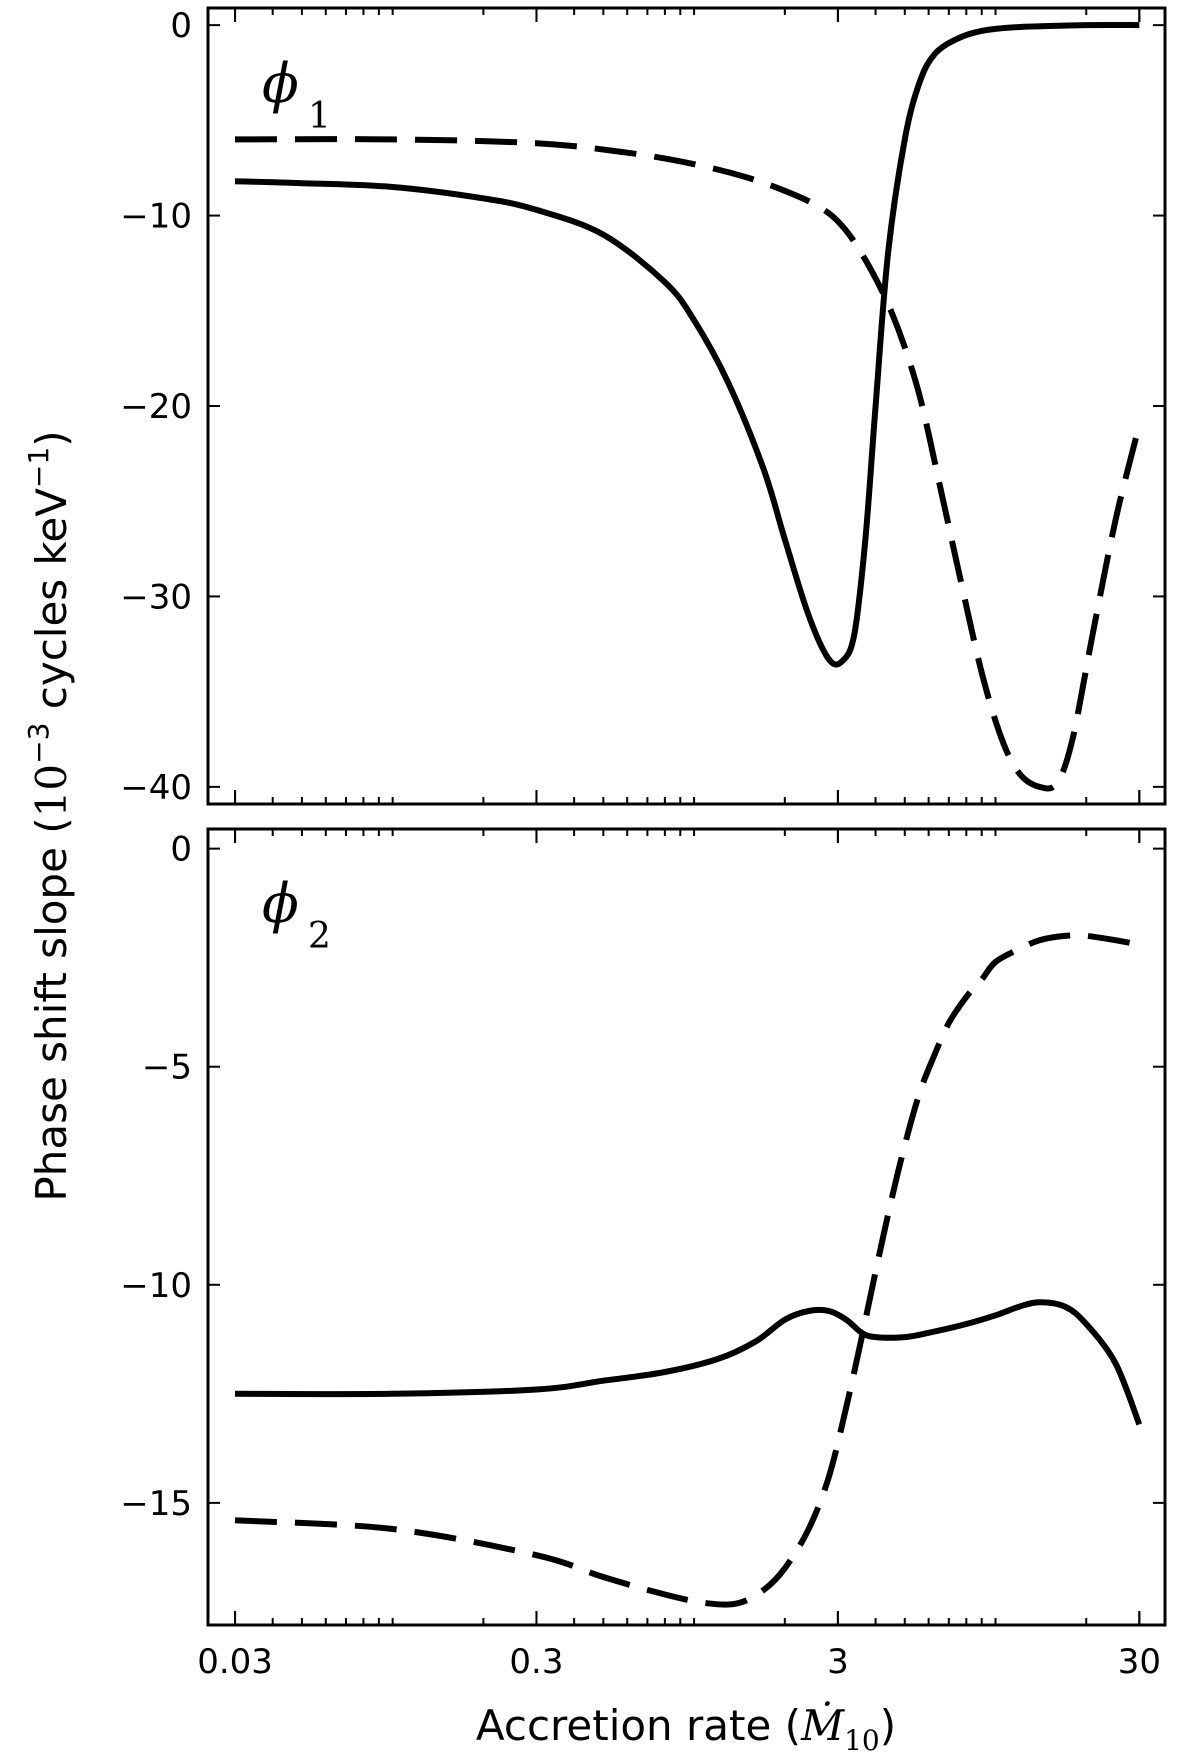 The width and height of the screenshot is (1200, 1762). What do you see at coordinates (536, 1662) in the screenshot?
I see `x-tick-label: 0.3` at bounding box center [536, 1662].